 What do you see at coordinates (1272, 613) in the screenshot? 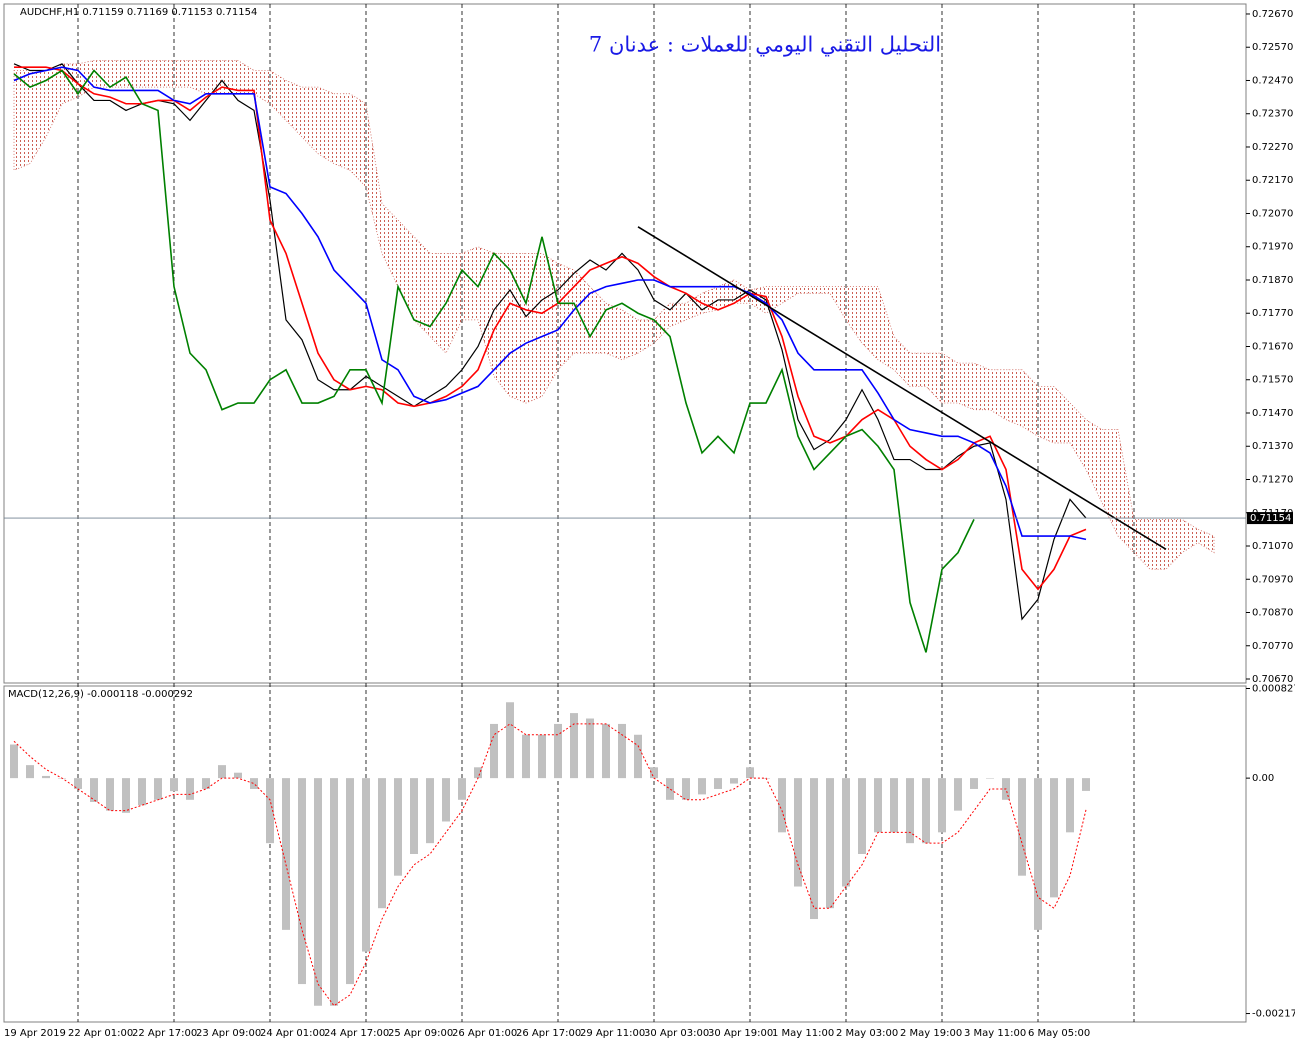
I see `y-tick-label: 0.70870` at bounding box center [1272, 613].